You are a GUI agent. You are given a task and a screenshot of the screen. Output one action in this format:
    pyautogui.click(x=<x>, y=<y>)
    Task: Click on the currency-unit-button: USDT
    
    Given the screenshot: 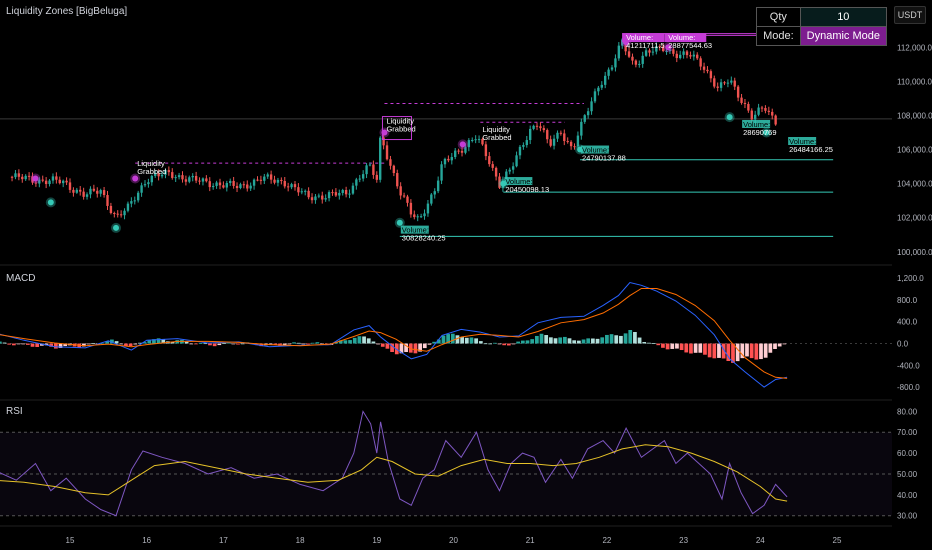 What is the action you would take?
    pyautogui.click(x=910, y=15)
    